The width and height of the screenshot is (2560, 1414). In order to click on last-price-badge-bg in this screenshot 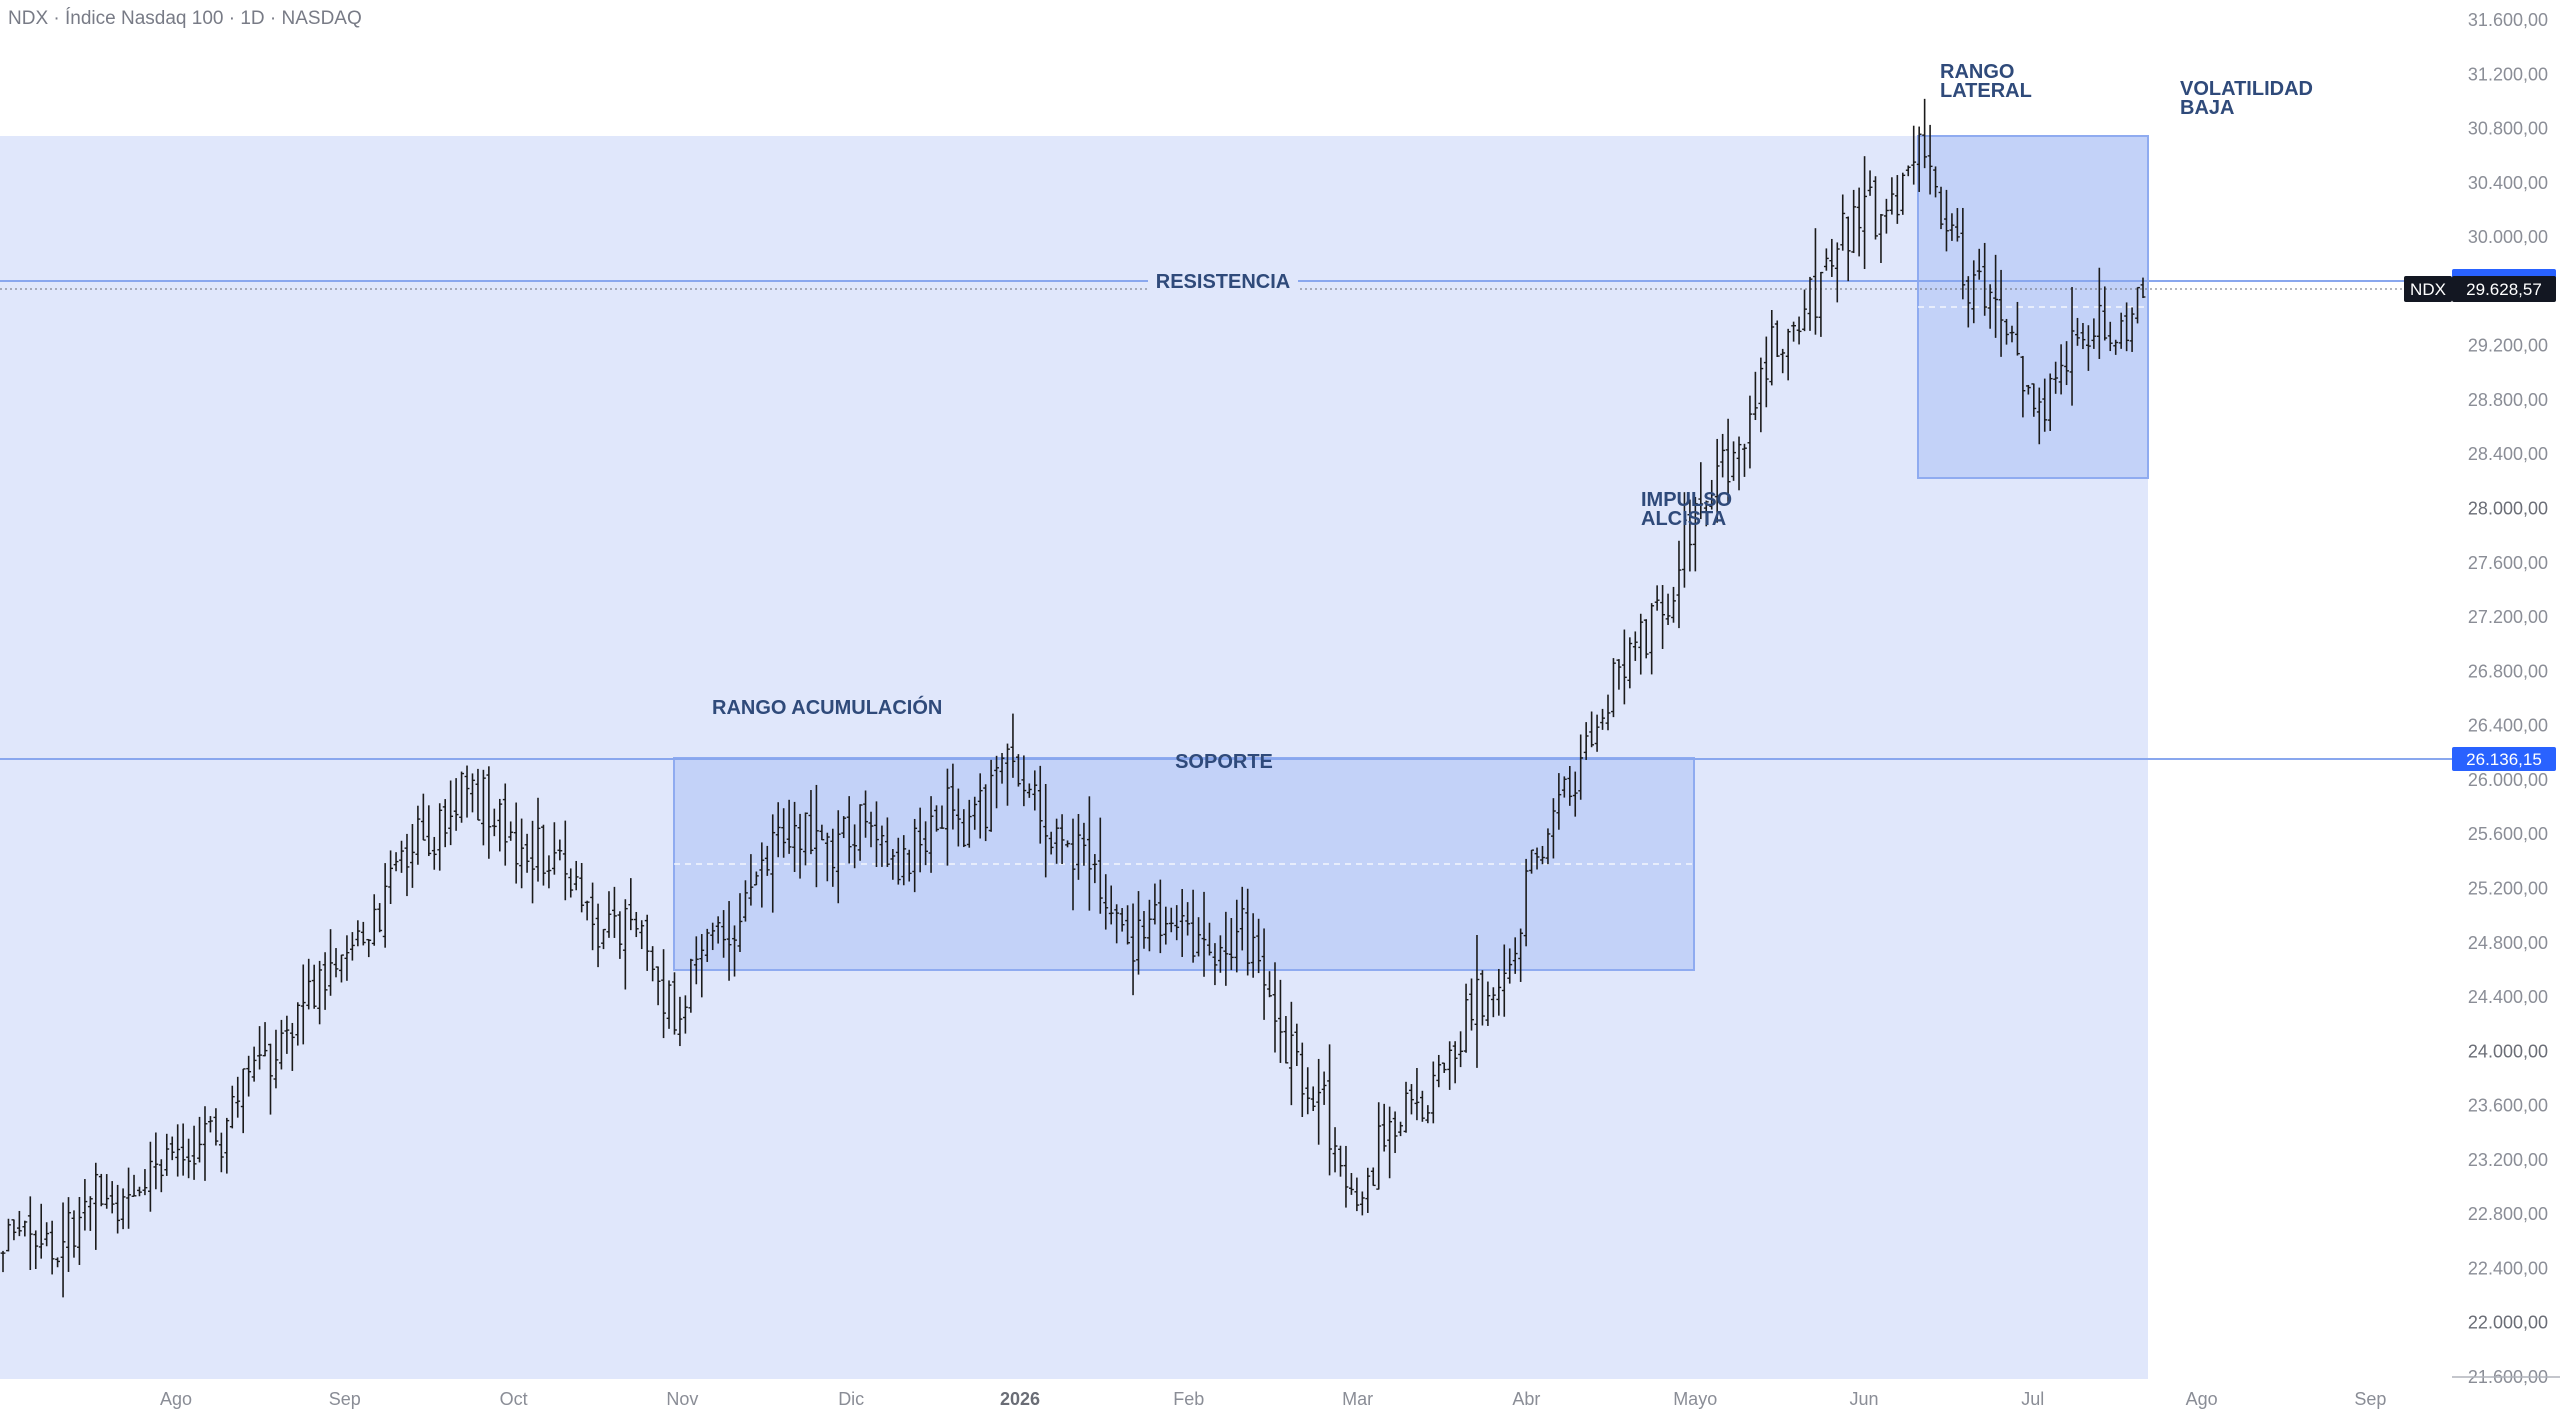, I will do `click(2504, 289)`.